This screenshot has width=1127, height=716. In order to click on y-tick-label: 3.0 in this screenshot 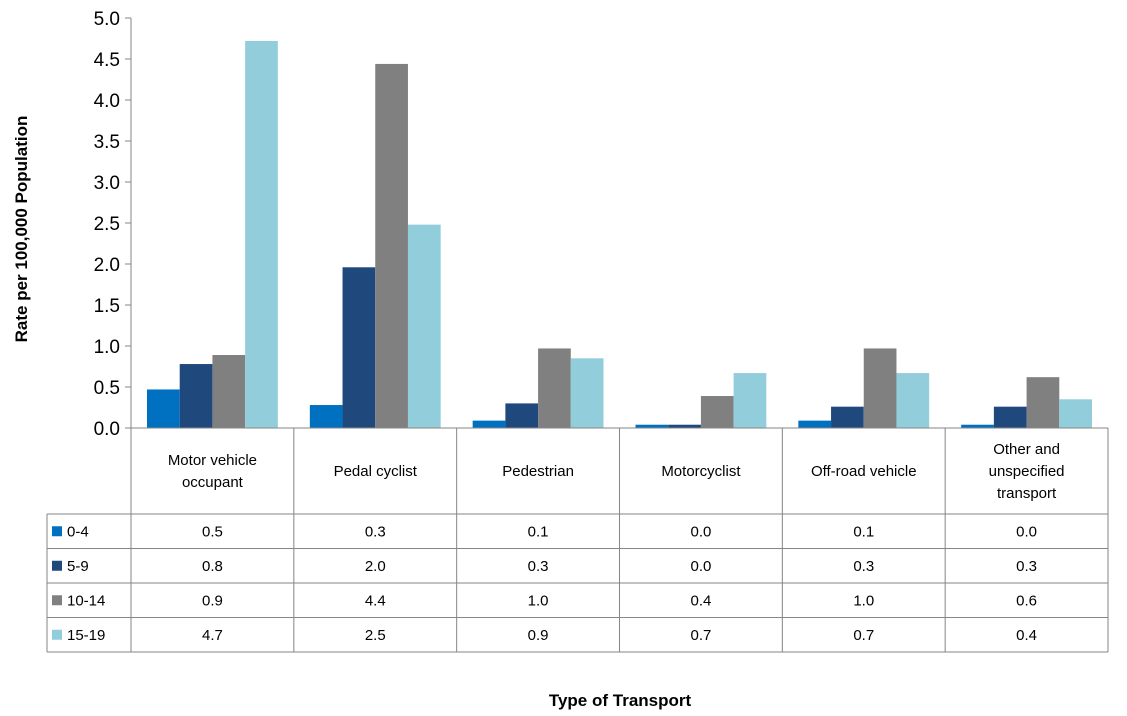, I will do `click(107, 183)`.